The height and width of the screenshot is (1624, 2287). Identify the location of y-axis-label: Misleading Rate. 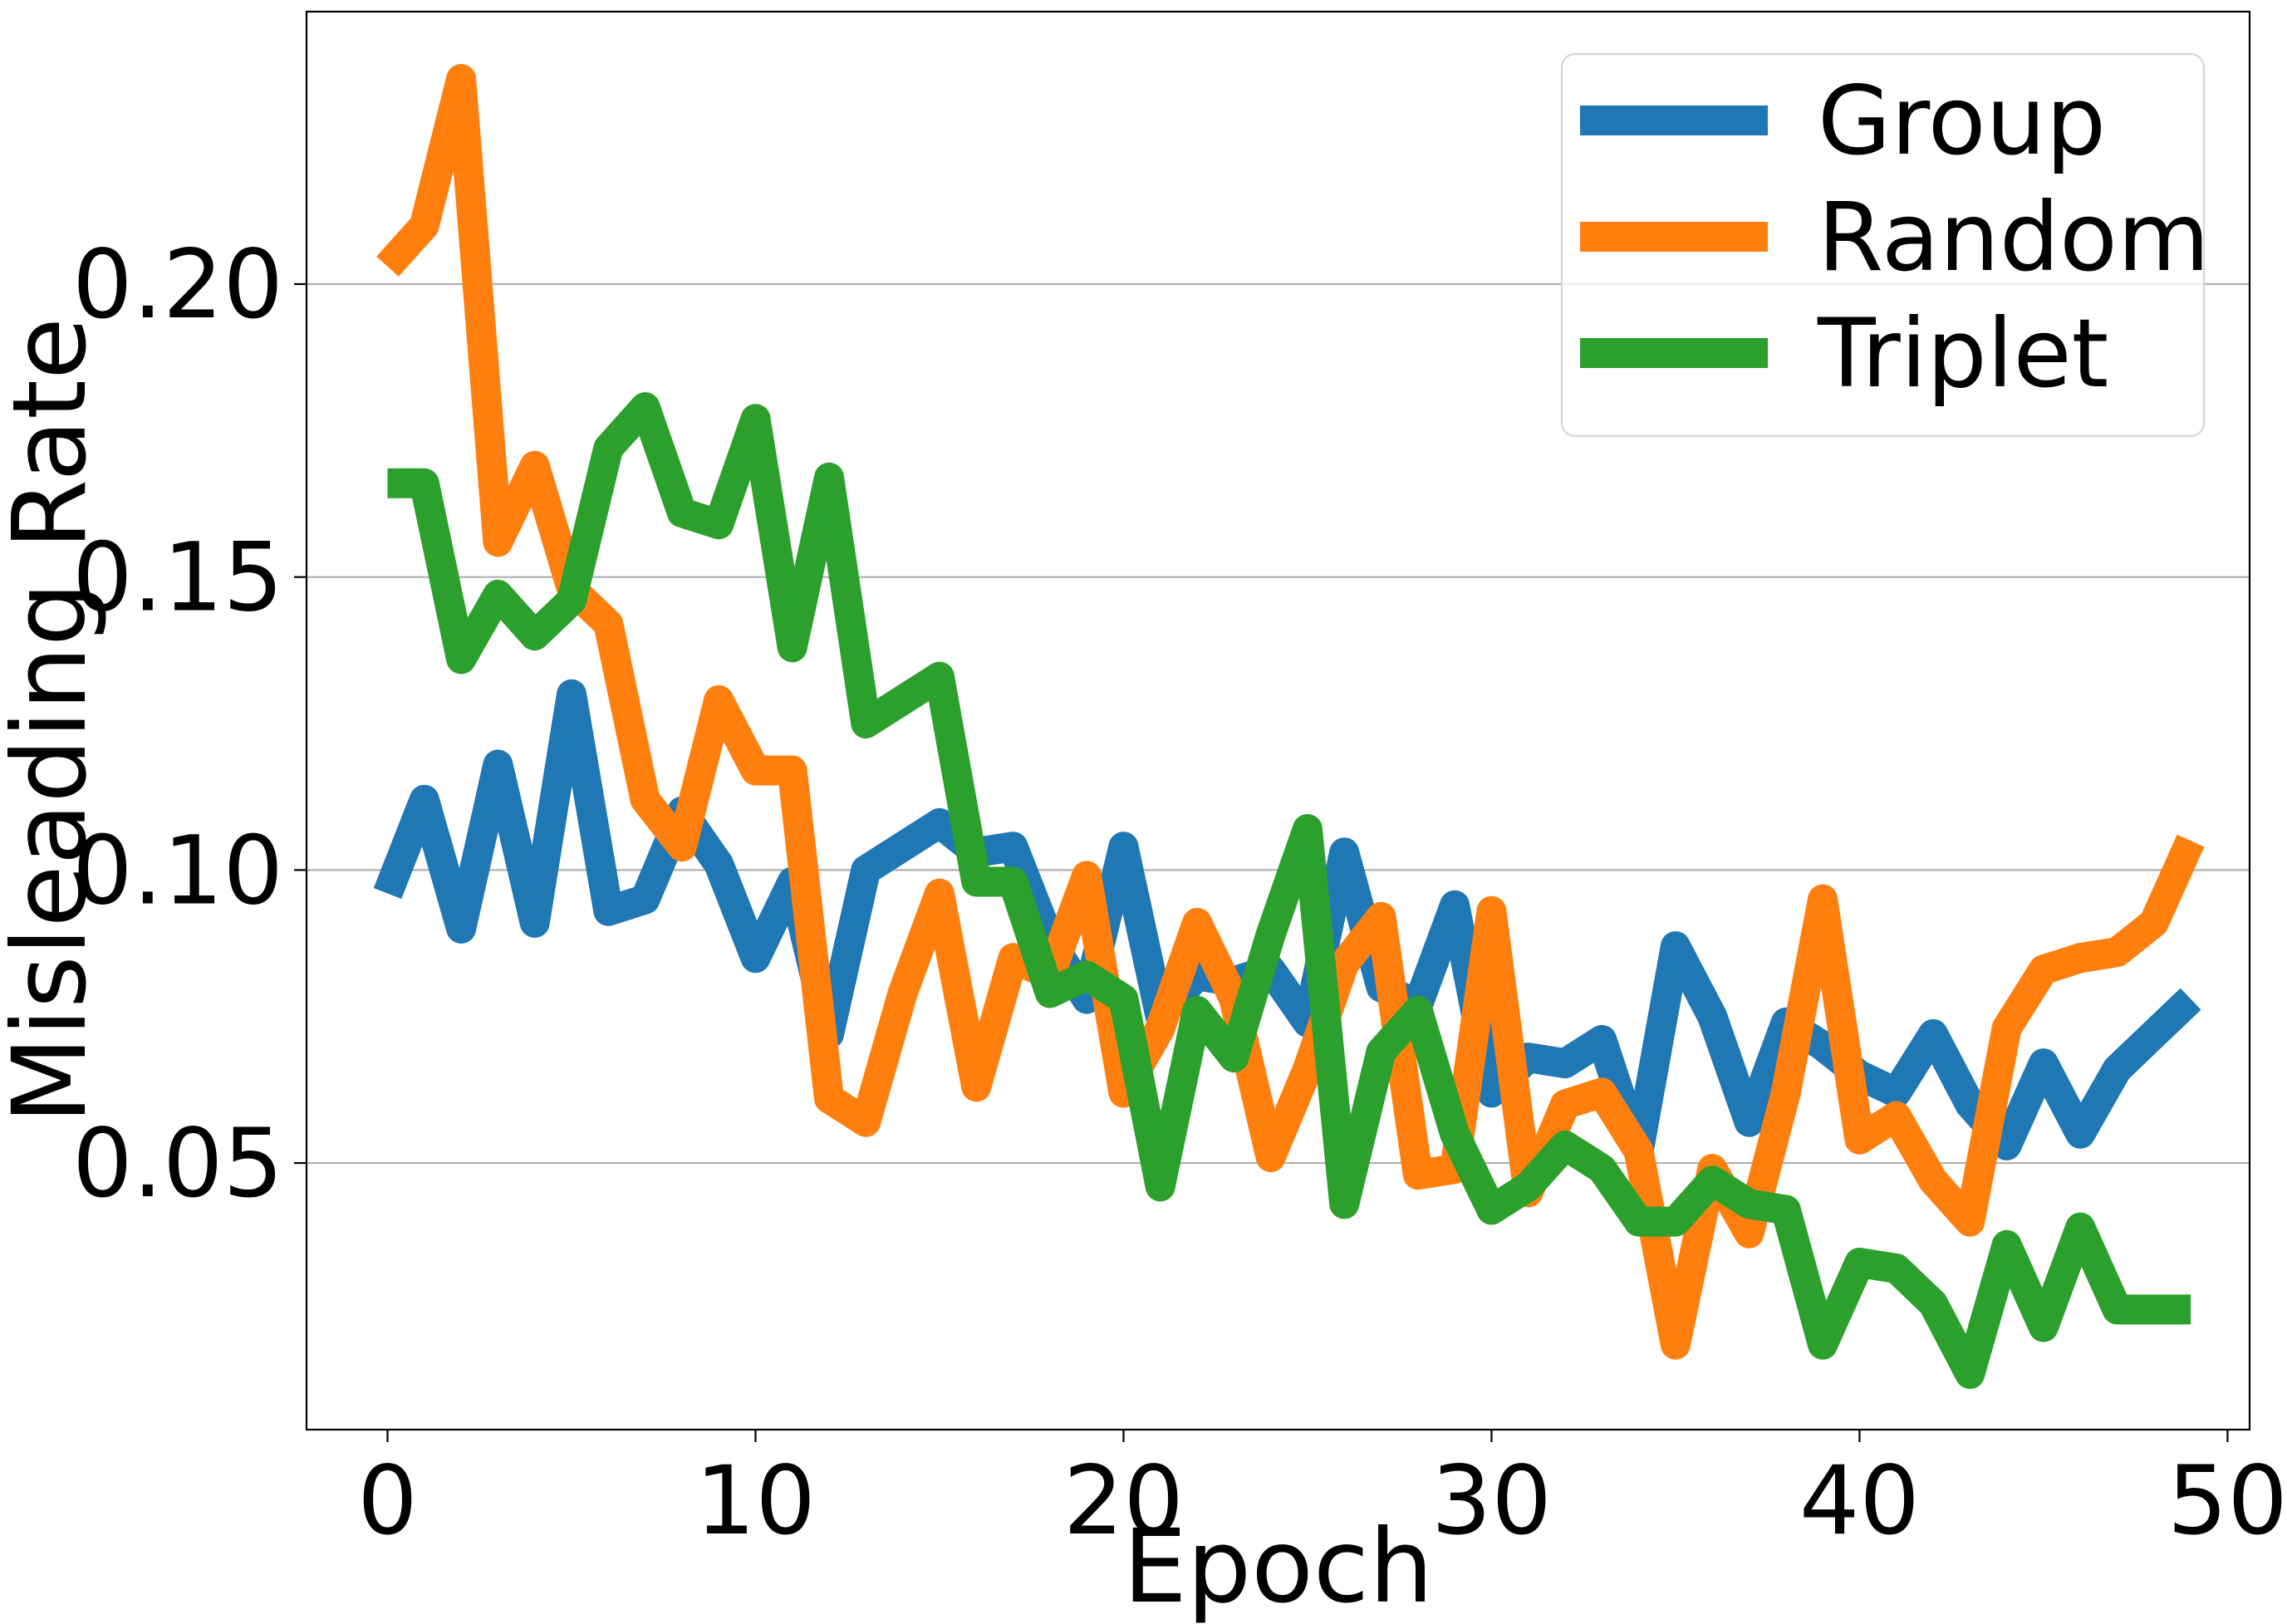
(54, 720).